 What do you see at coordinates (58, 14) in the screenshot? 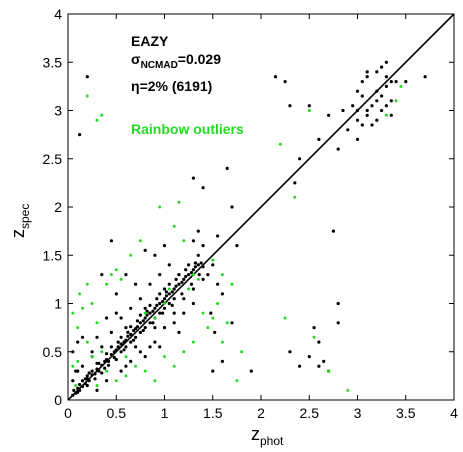
I see `y-tick-label: 4` at bounding box center [58, 14].